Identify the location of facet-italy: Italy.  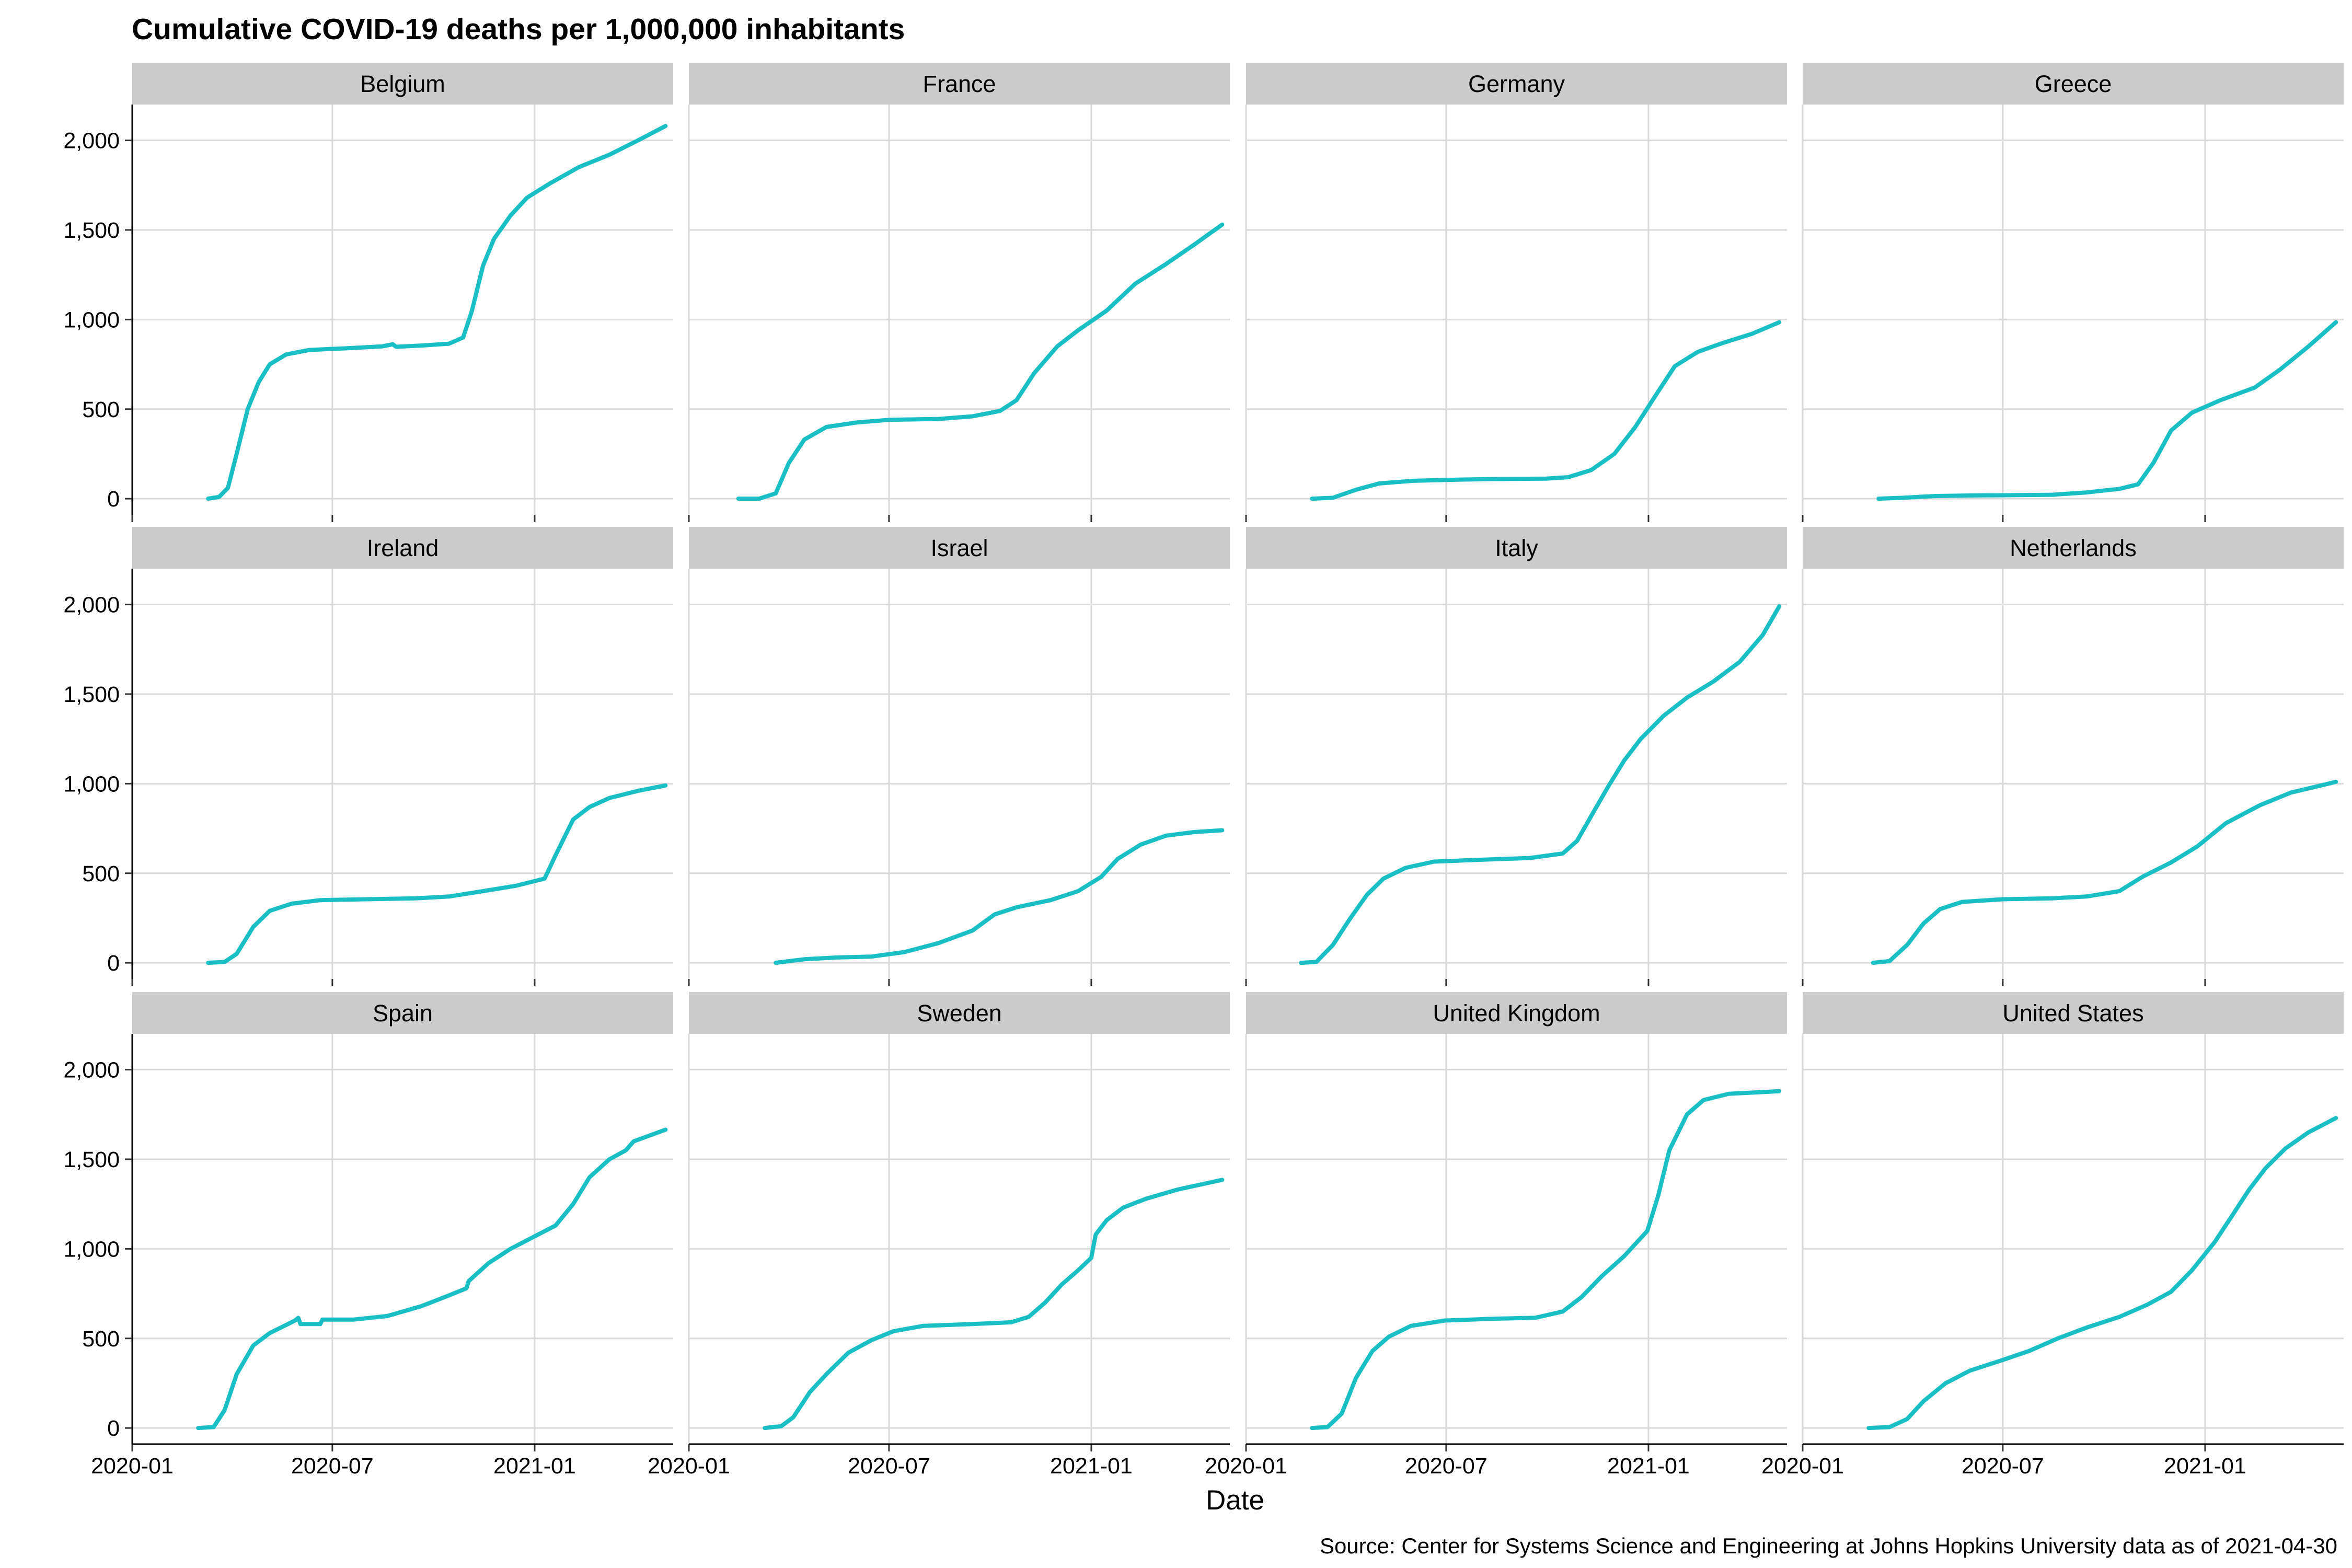
(1516, 756).